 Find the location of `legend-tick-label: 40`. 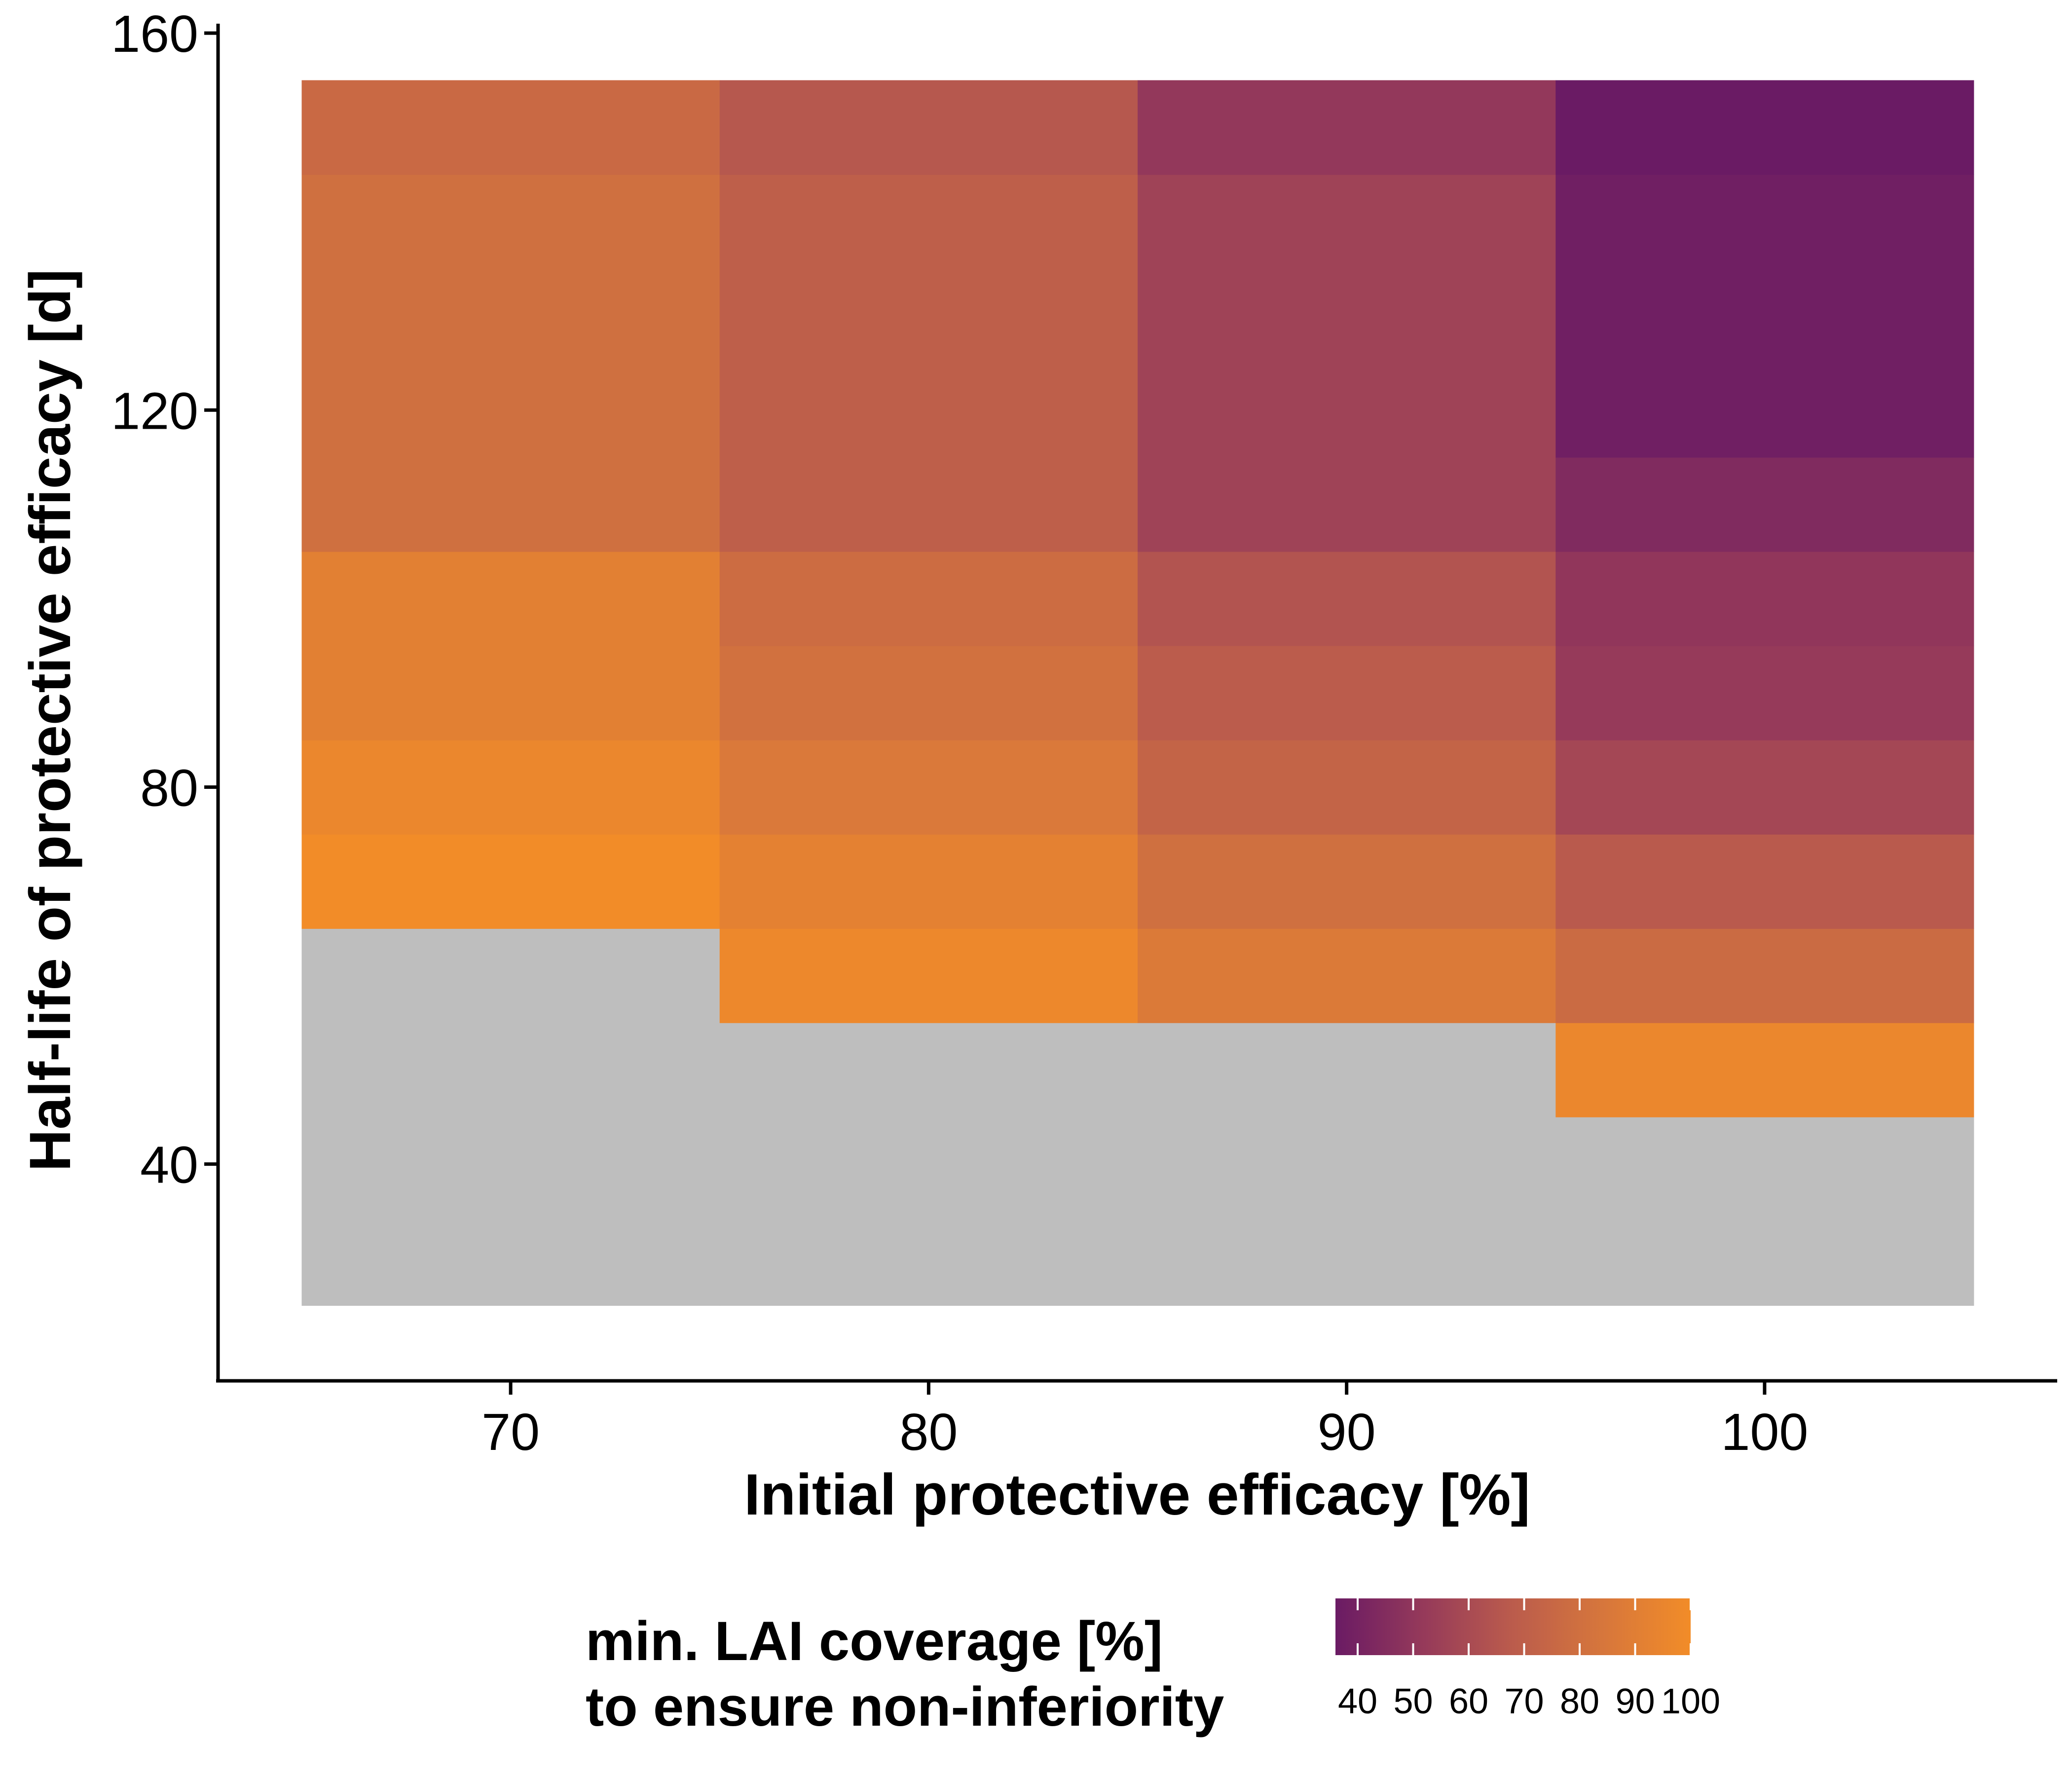

legend-tick-label: 40 is located at coordinates (1358, 1702).